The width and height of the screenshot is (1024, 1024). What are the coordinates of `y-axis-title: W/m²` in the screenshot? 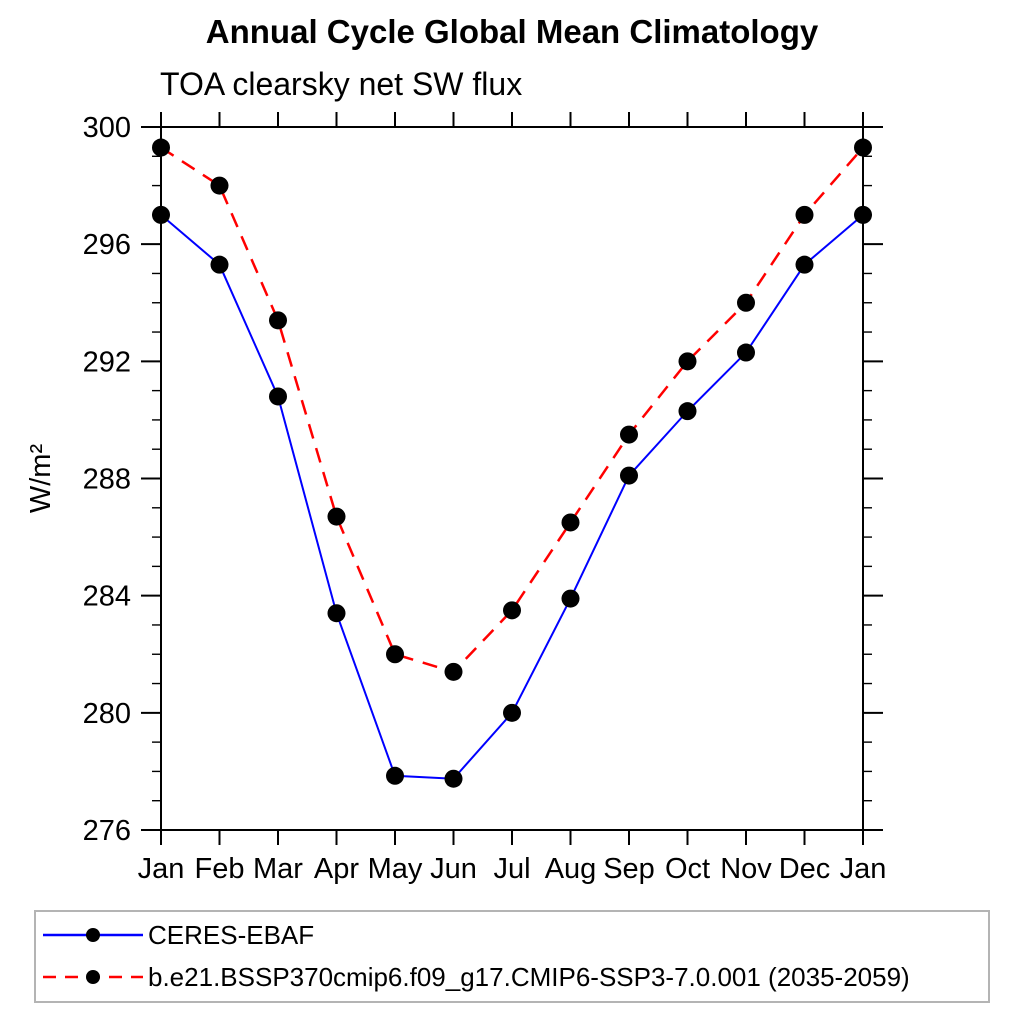 It's located at (41, 479).